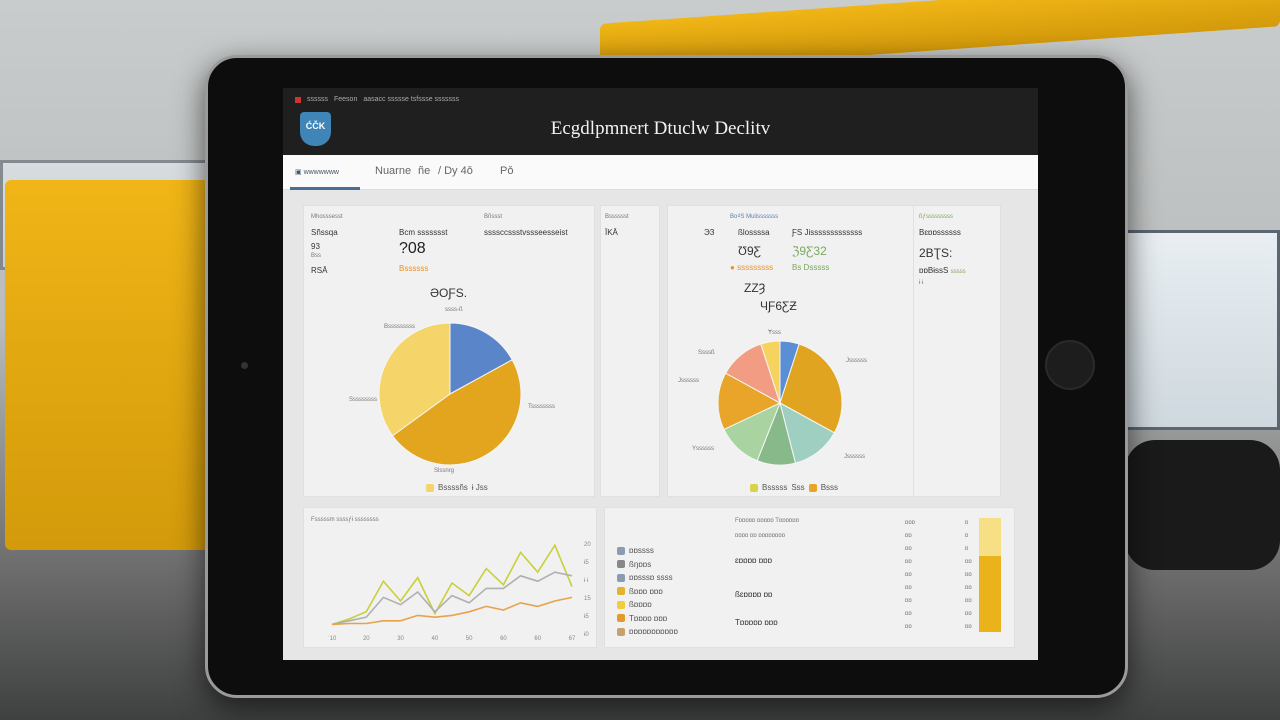  What do you see at coordinates (630, 351) in the screenshot?
I see `summary-card-2: Bsssssst ÏKĀ` at bounding box center [630, 351].